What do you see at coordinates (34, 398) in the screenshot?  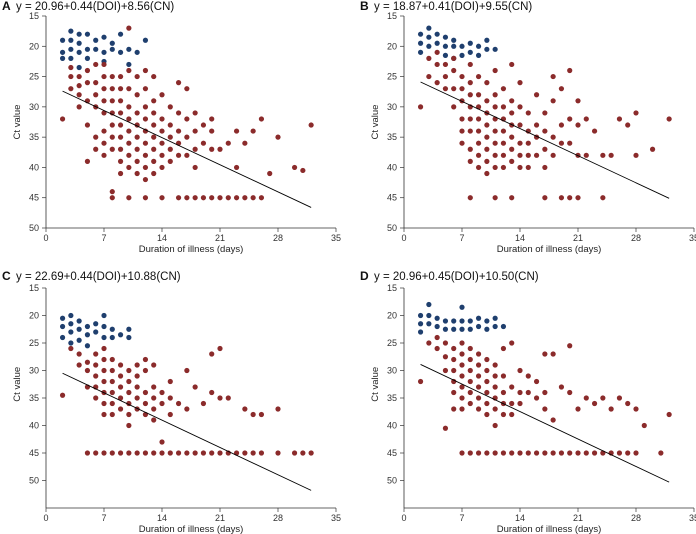 I see `panel-c-y-tick-label: 35` at bounding box center [34, 398].